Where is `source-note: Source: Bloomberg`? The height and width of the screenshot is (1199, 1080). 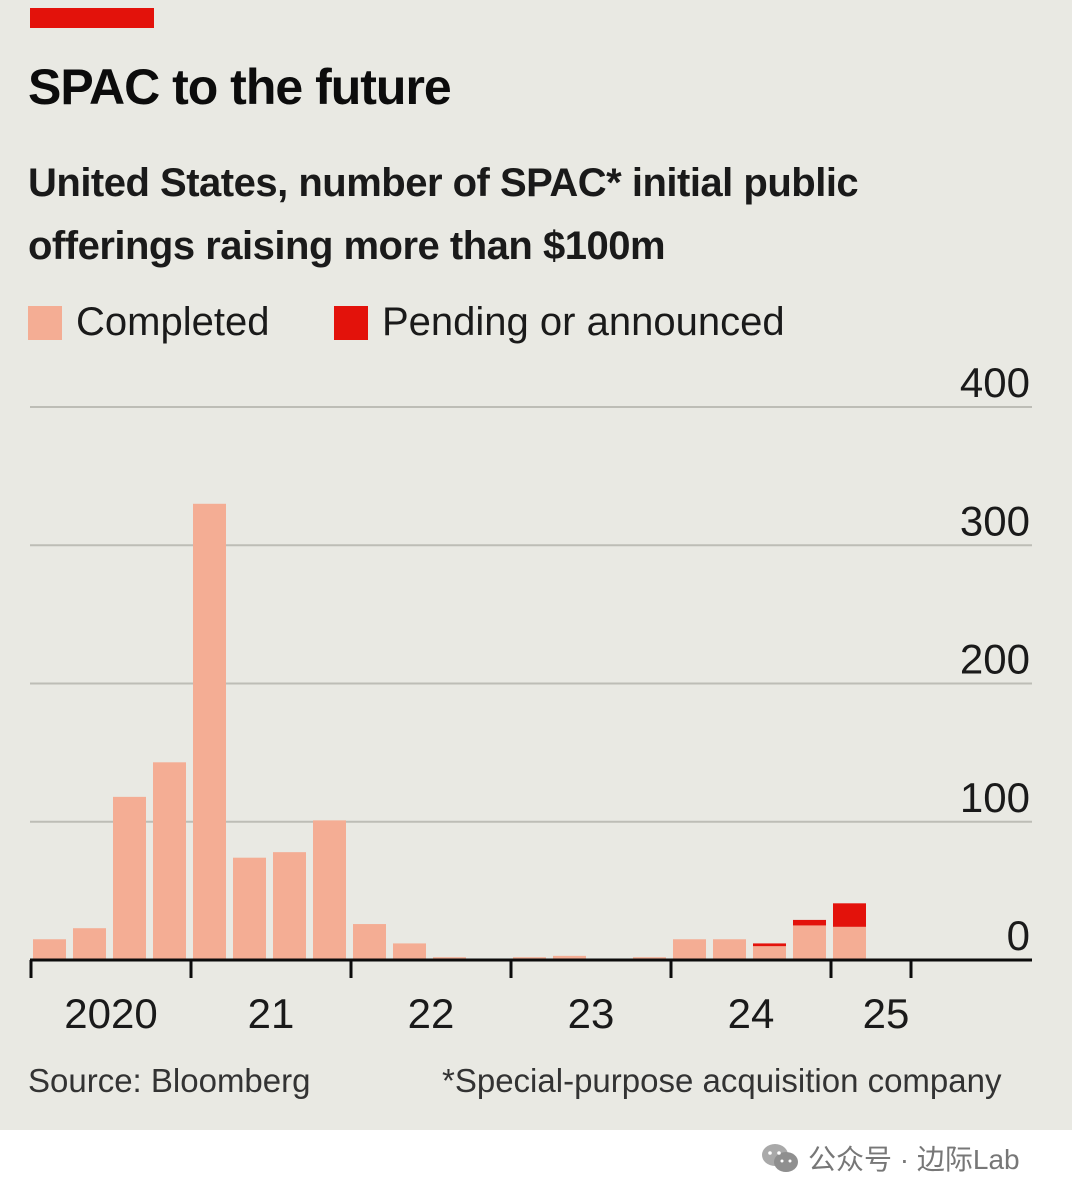 source-note: Source: Bloomberg is located at coordinates (169, 1080).